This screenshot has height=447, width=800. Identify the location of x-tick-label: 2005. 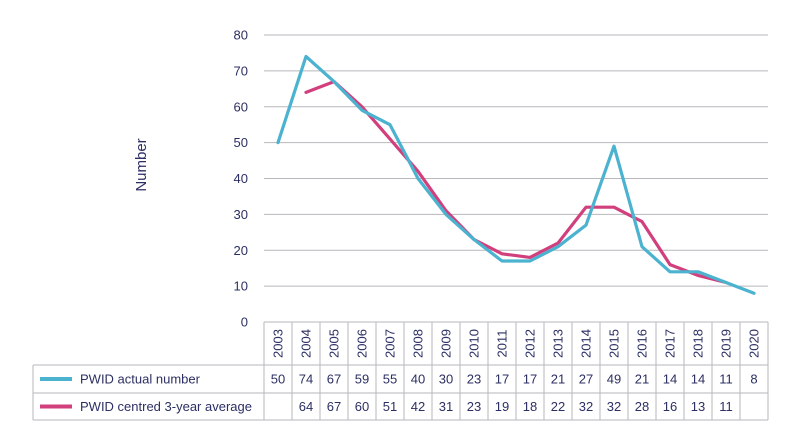
(334, 343).